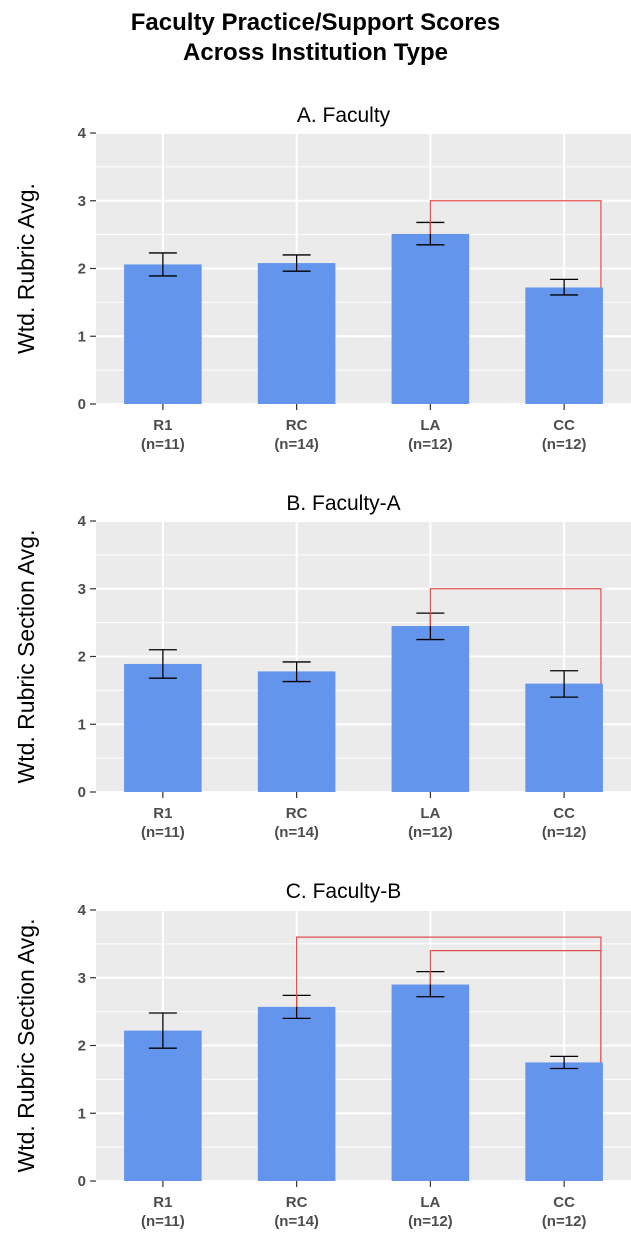 The image size is (631, 1233). I want to click on chart-title-line-2: Across Institution Type, so click(315, 52).